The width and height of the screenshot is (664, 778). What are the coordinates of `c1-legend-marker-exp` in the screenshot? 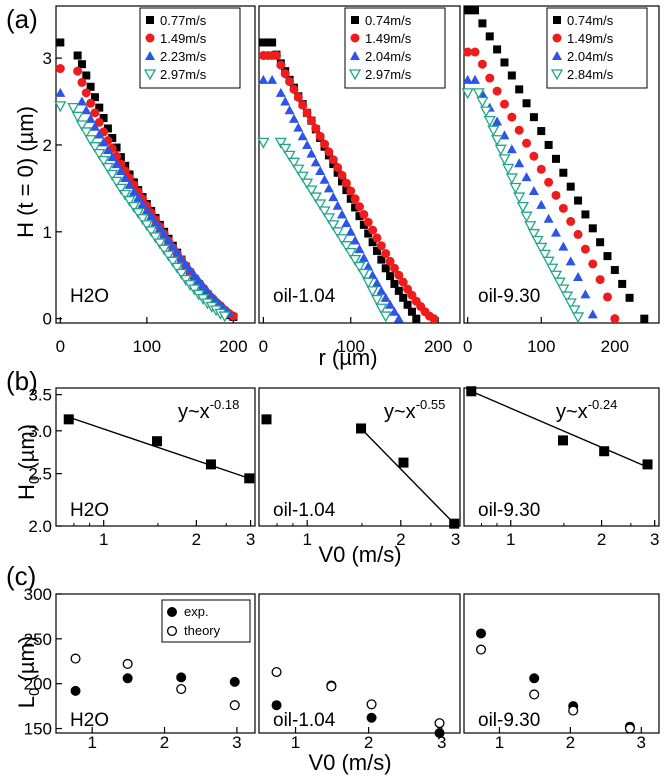 It's located at (172, 612).